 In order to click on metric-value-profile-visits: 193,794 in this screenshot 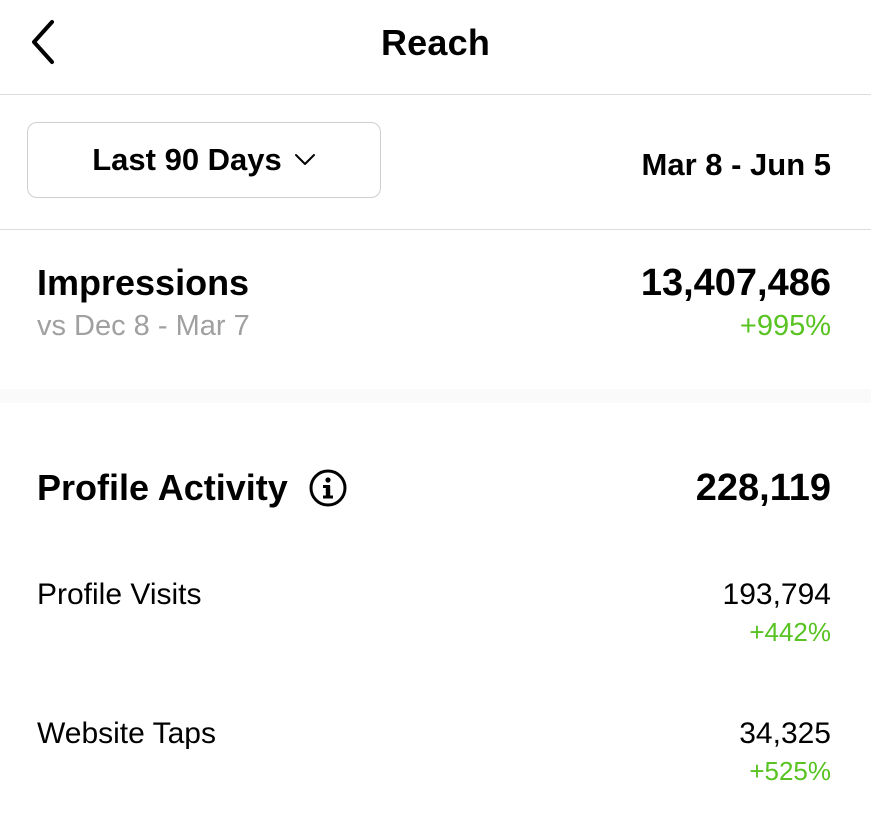, I will do `click(776, 594)`.